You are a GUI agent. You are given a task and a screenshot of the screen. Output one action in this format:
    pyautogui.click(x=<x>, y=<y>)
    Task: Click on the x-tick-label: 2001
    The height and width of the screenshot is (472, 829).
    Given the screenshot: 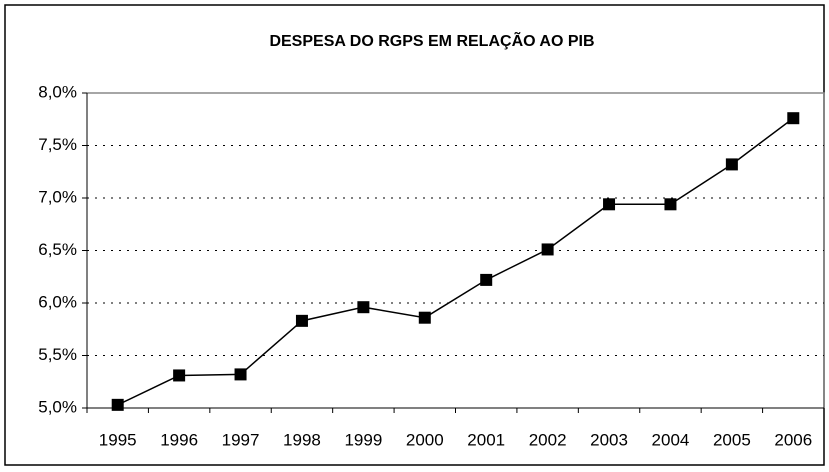 What is the action you would take?
    pyautogui.click(x=486, y=439)
    